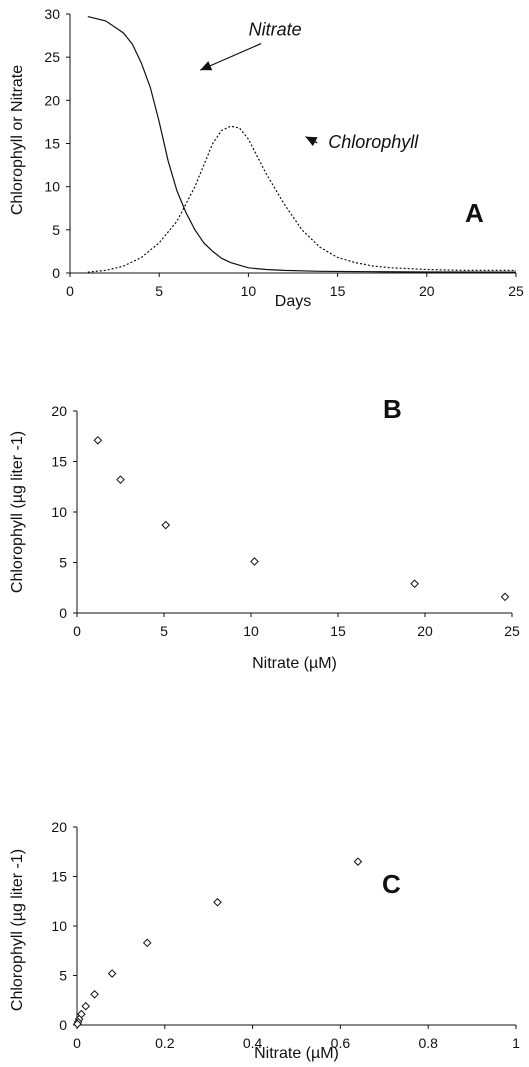  Describe the element at coordinates (341, 1043) in the screenshot. I see `x-tick-label: 0.6` at that location.